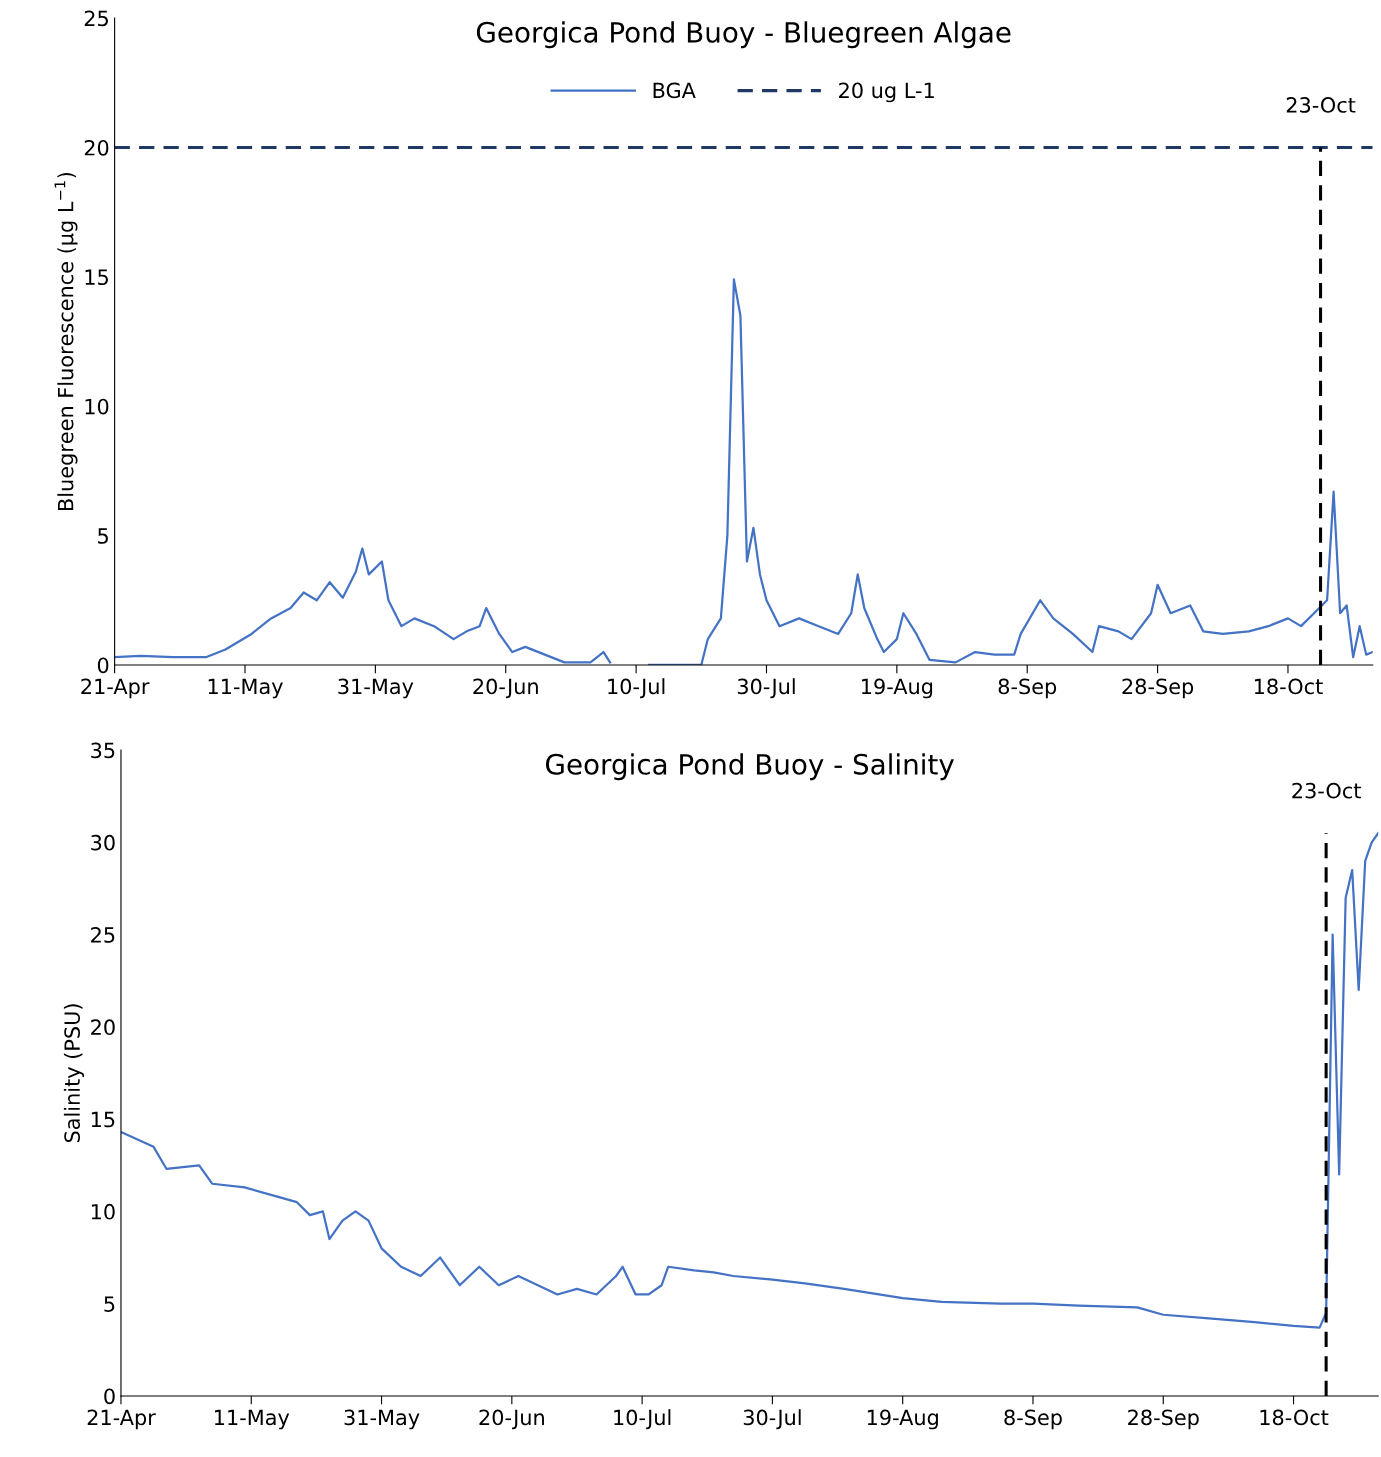  Describe the element at coordinates (103, 750) in the screenshot. I see `y-tick-label: 35` at that location.